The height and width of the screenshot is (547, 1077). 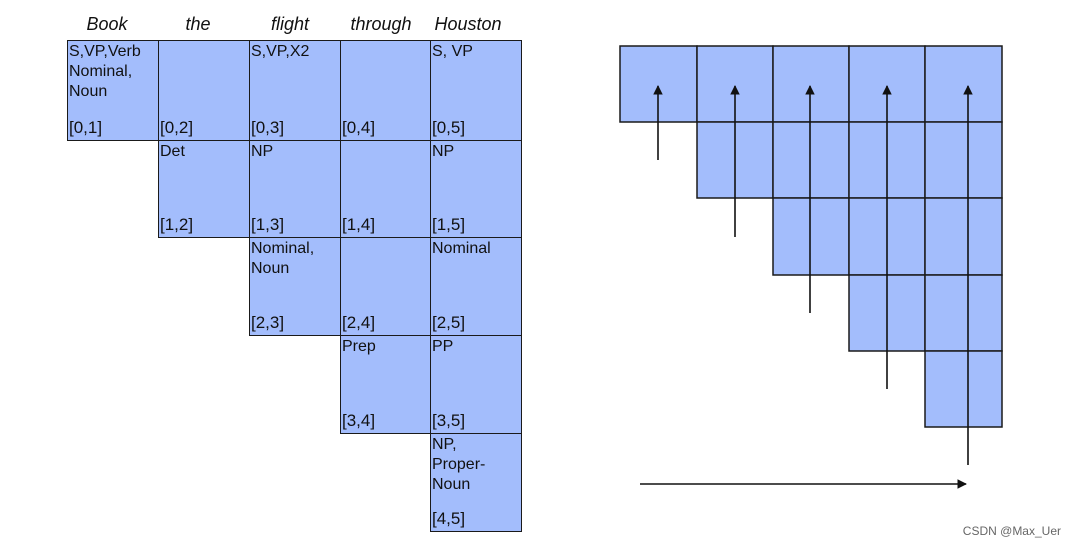 I want to click on watermark: CSDN @Max_Uer, so click(x=1011, y=531).